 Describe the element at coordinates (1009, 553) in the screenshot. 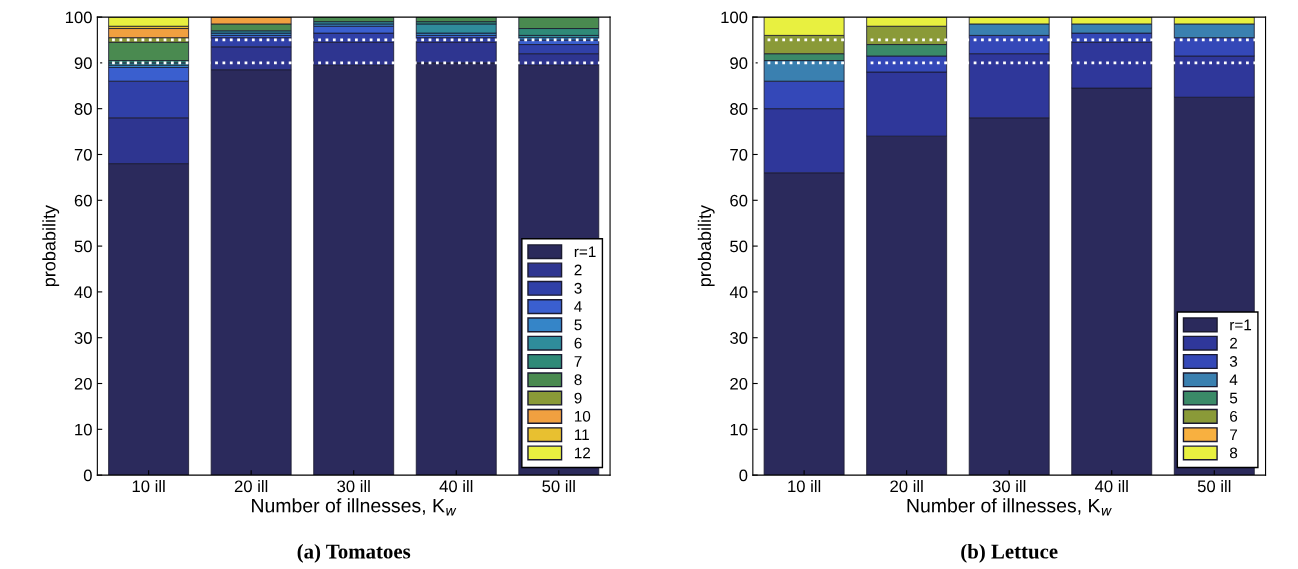

I see `text: (b) Lettuce` at that location.